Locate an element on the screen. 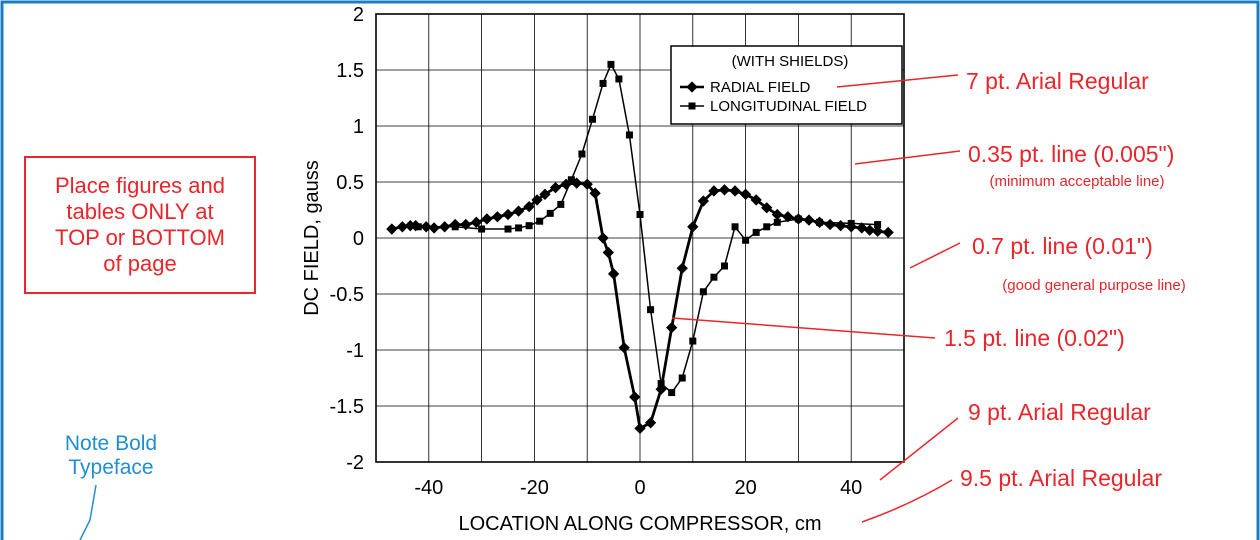  leader-data-line is located at coordinates (803, 328).